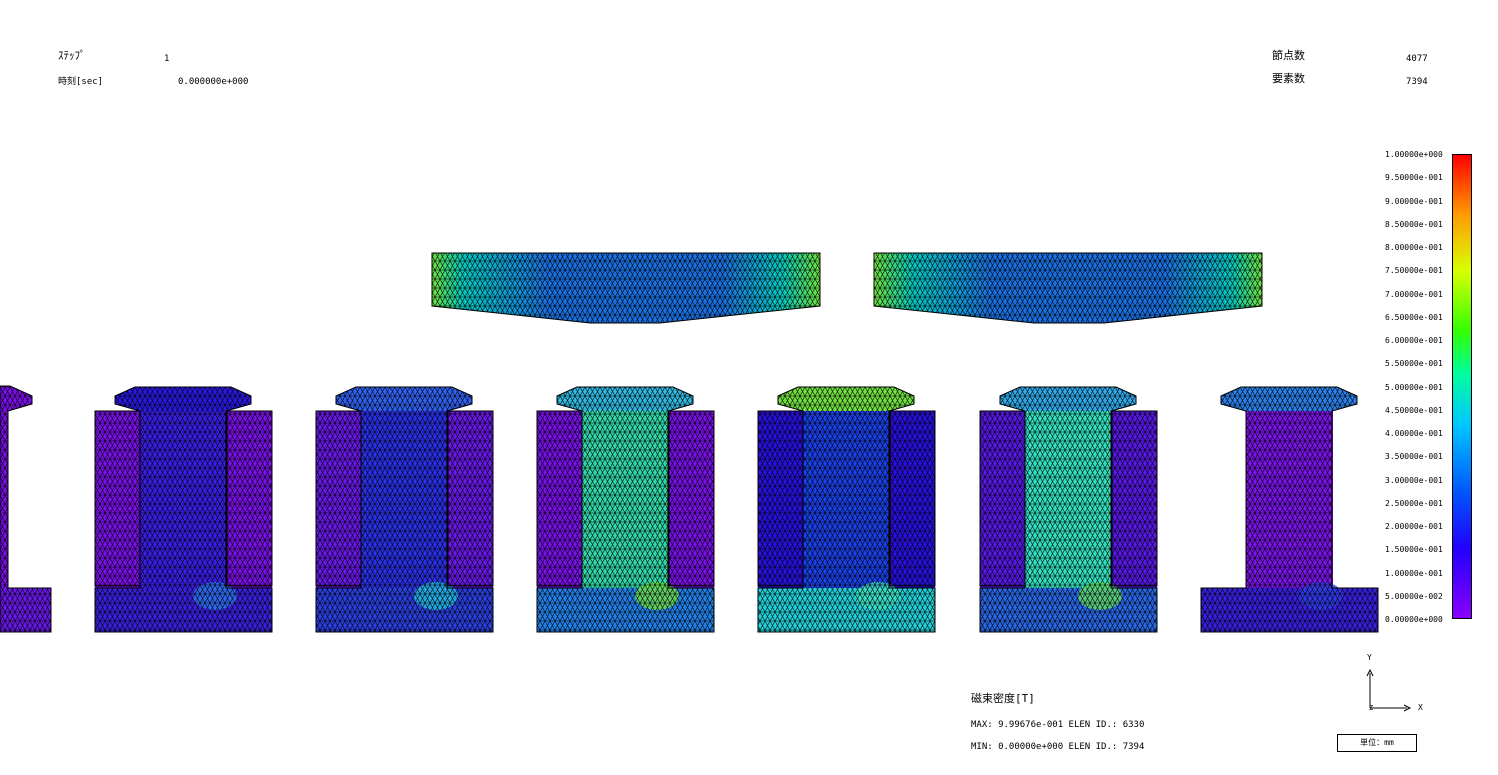  I want to click on colorbar-tick-label: 4.00000e-001, so click(1414, 433).